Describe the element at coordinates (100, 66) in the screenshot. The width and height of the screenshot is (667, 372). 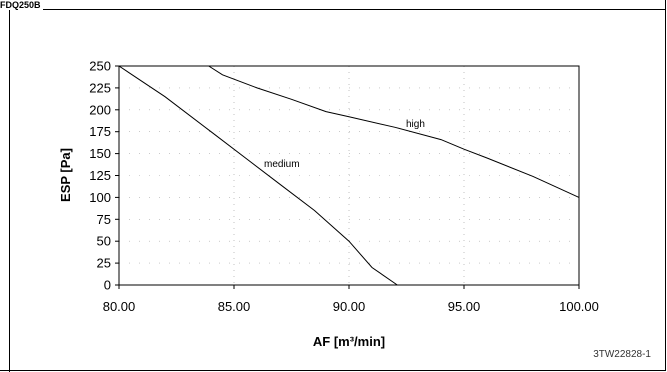
I see `y-tick-label: 250` at that location.